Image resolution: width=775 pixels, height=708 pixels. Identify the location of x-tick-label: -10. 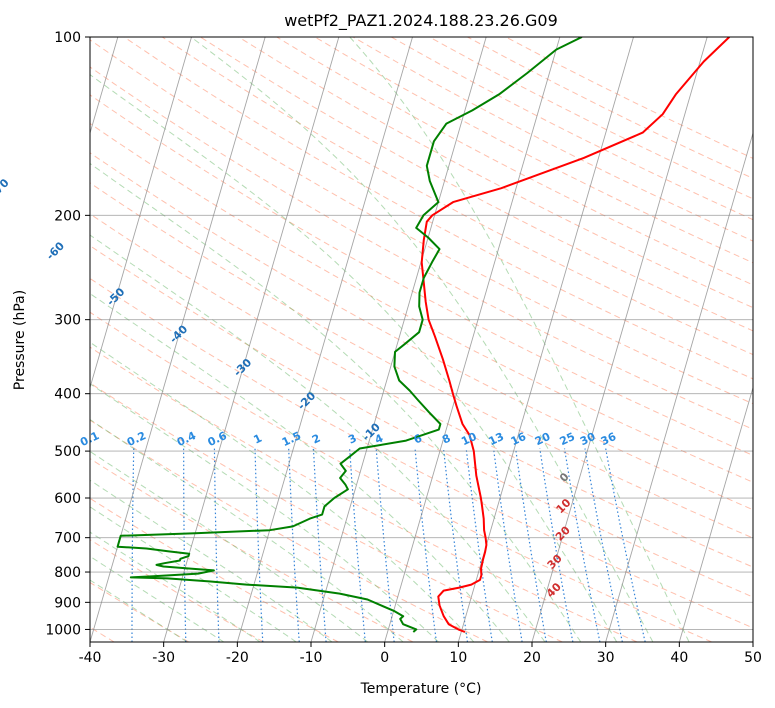
(311, 658).